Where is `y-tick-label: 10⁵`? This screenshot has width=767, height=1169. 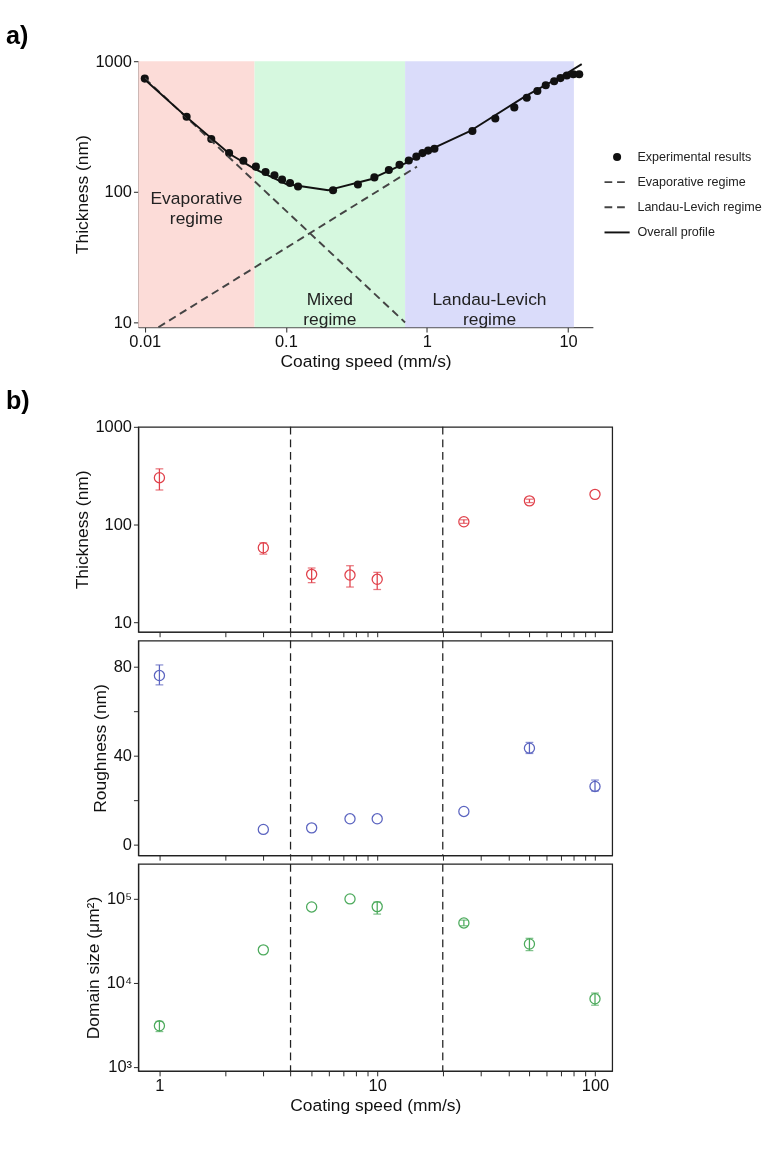
y-tick-label: 10⁵ is located at coordinates (119, 898).